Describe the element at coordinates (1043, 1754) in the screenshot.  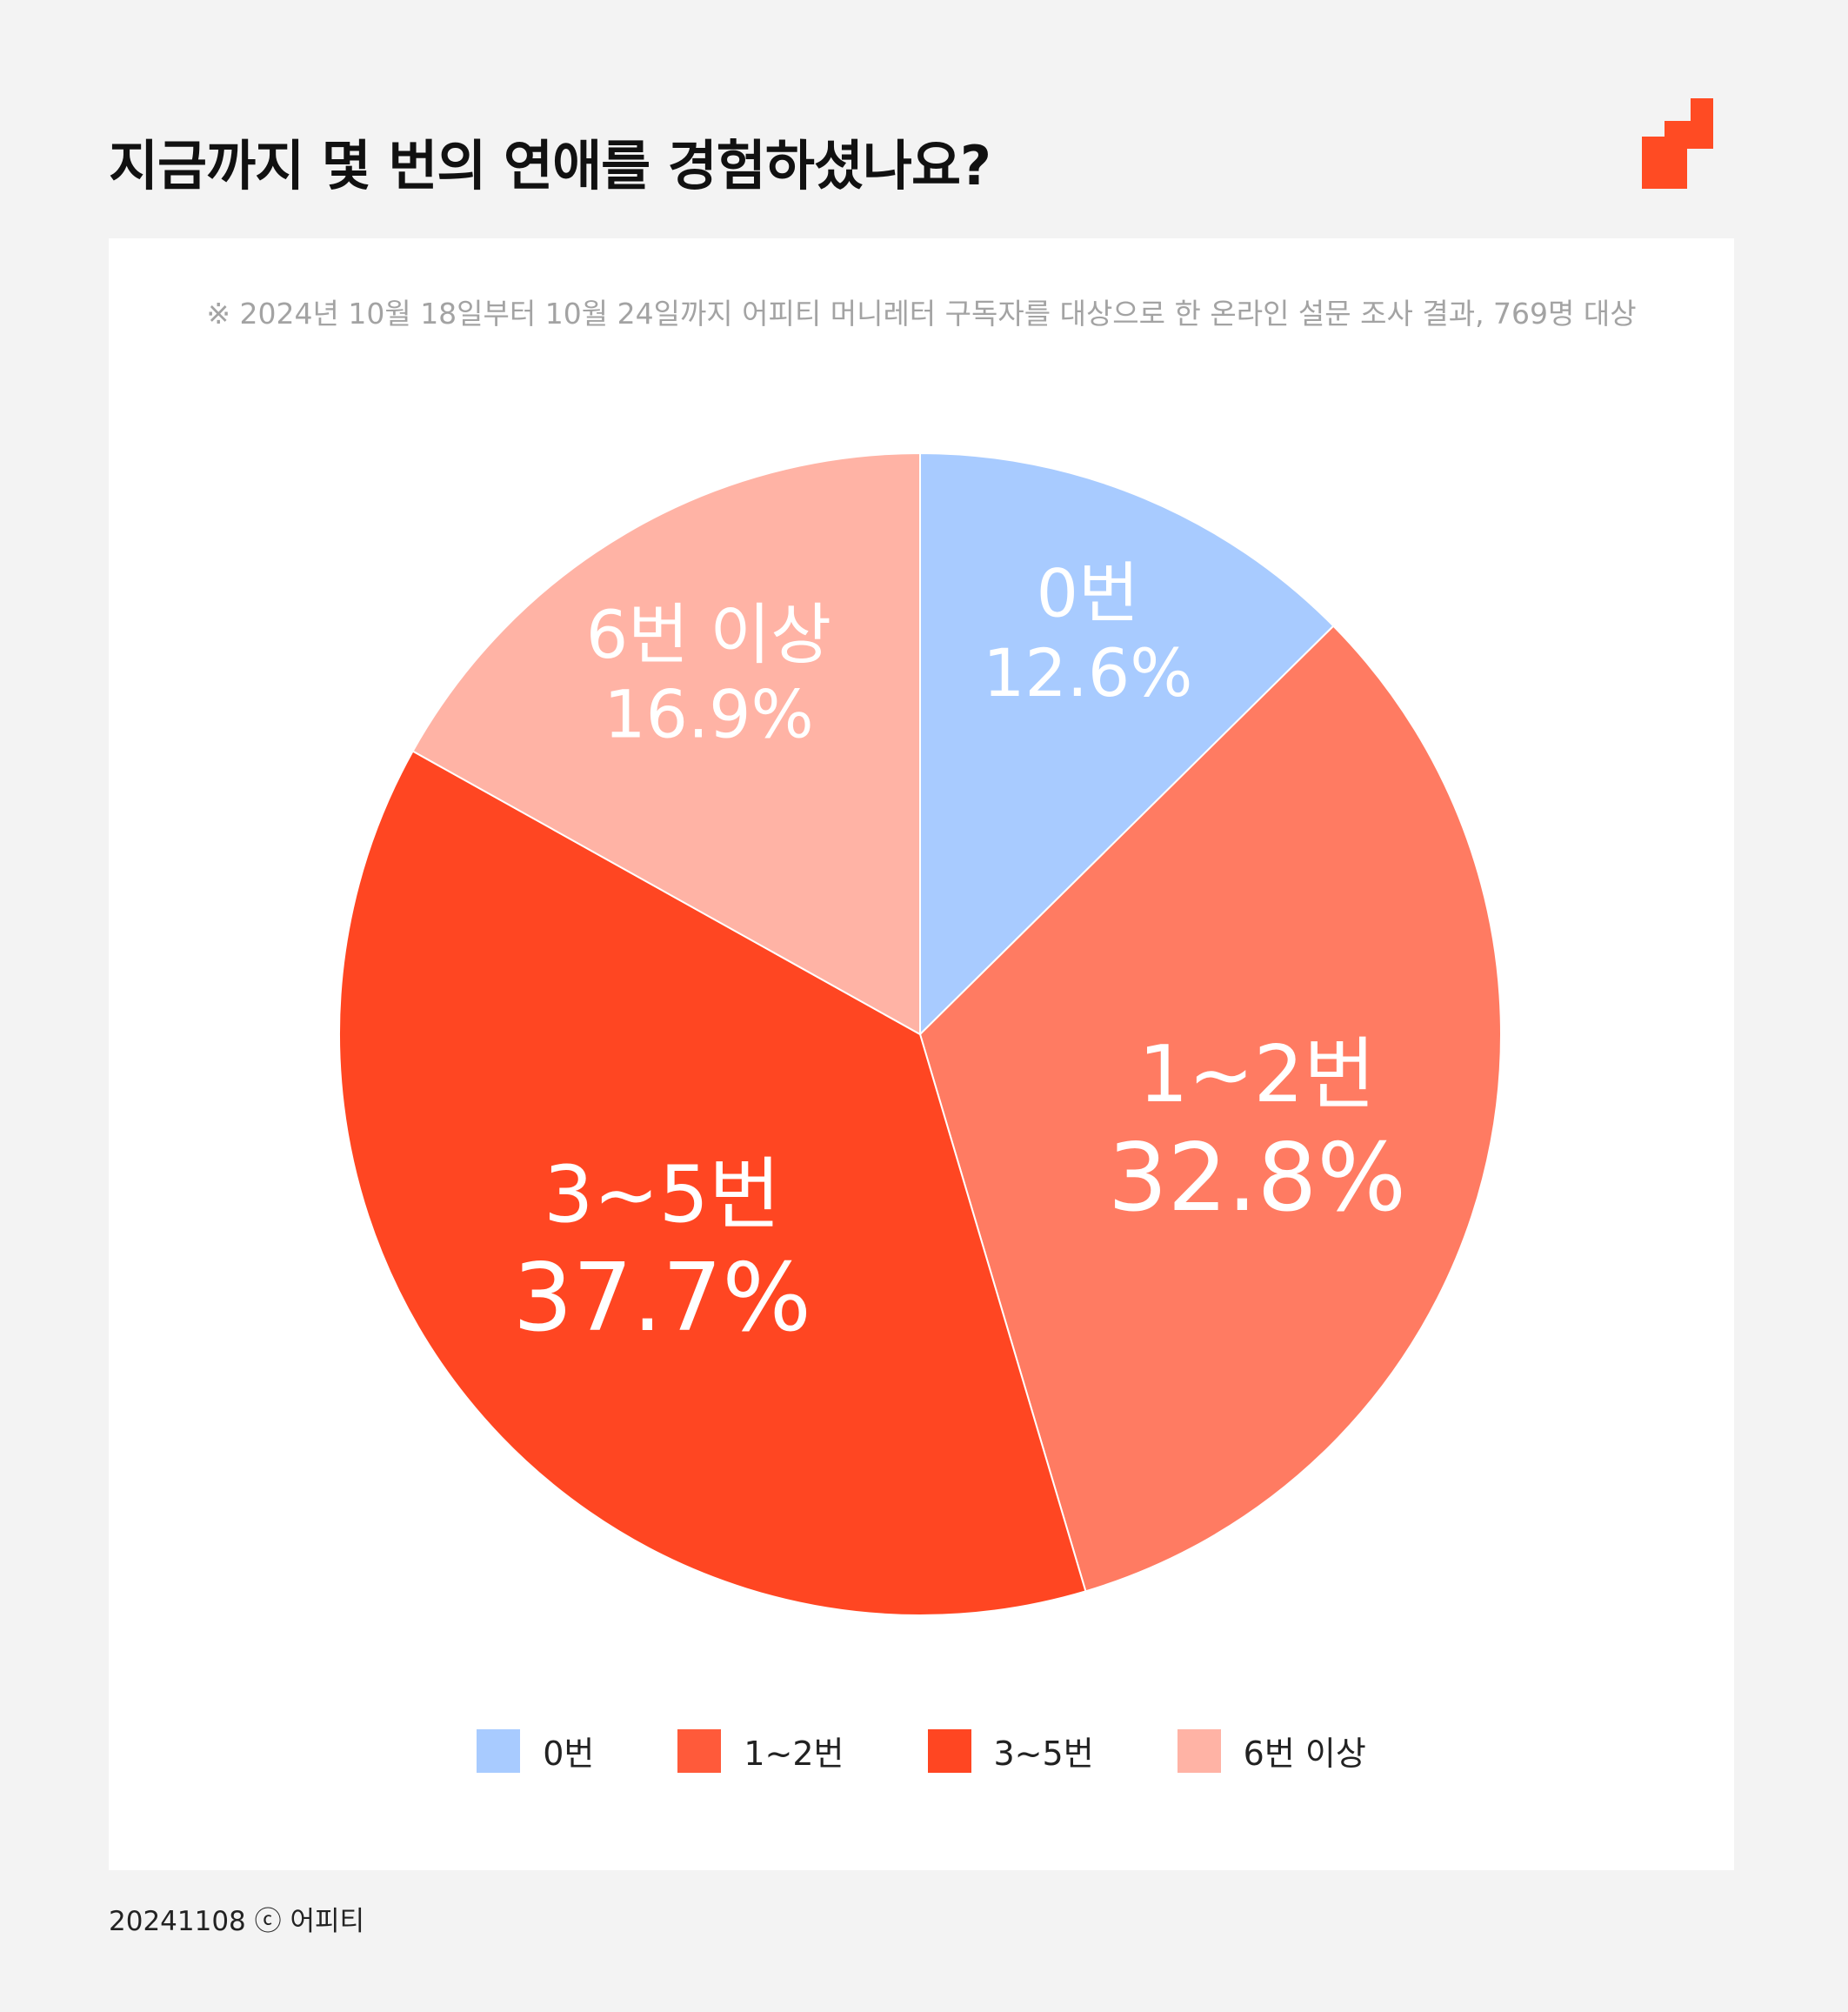
I see `legend-label-3-5: 3~5번` at that location.